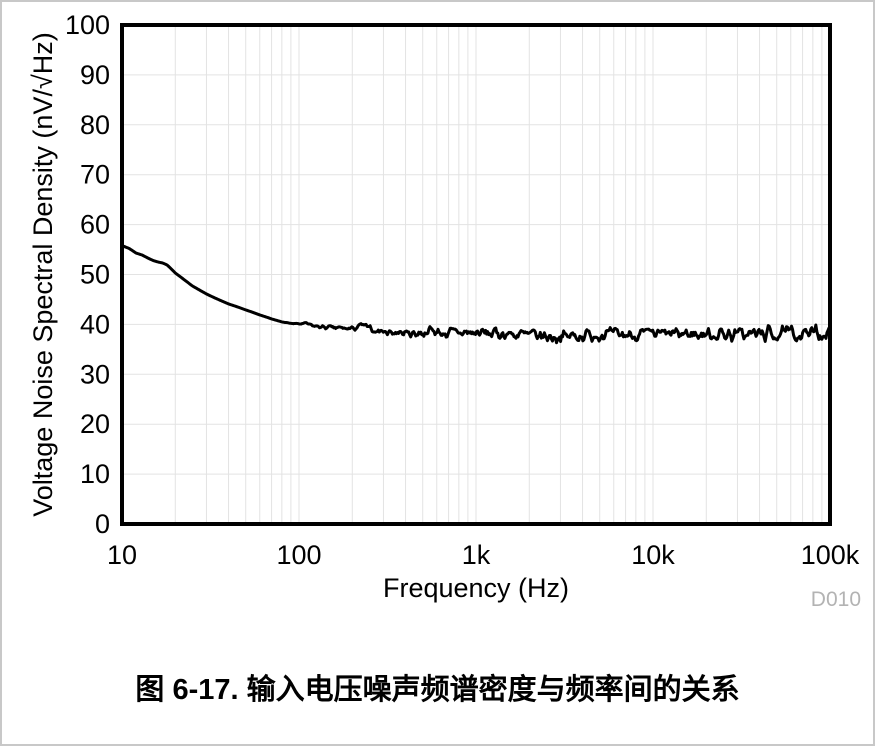 The width and height of the screenshot is (875, 746). Describe the element at coordinates (830, 555) in the screenshot. I see `x-tick-label: 100k` at that location.